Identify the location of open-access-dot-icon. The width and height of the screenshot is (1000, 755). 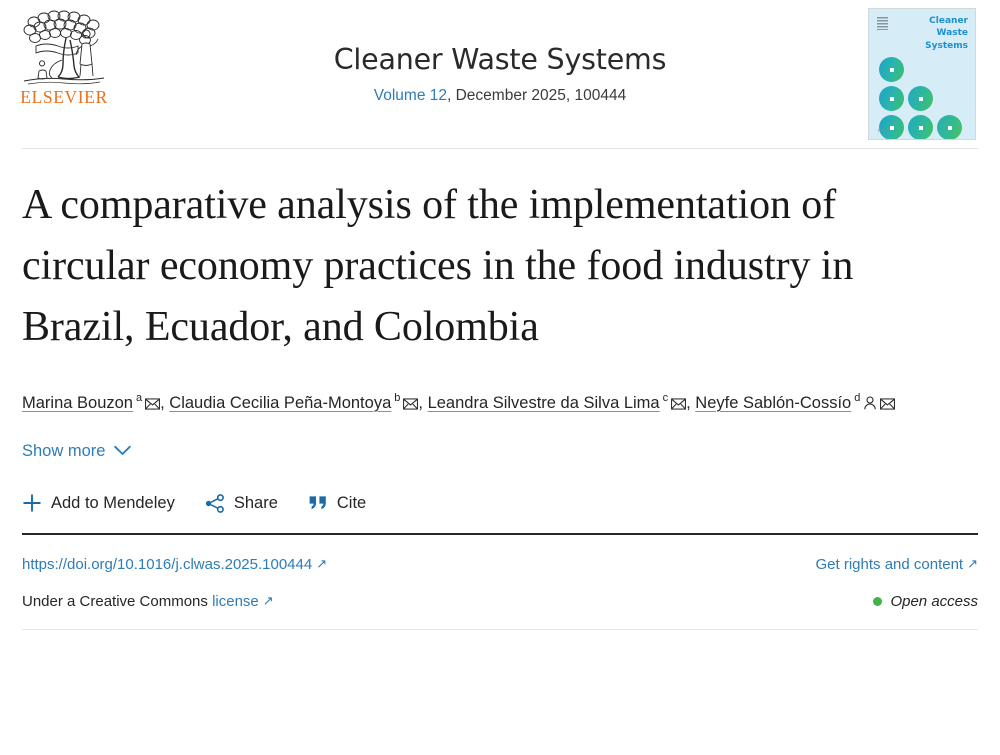
(878, 602).